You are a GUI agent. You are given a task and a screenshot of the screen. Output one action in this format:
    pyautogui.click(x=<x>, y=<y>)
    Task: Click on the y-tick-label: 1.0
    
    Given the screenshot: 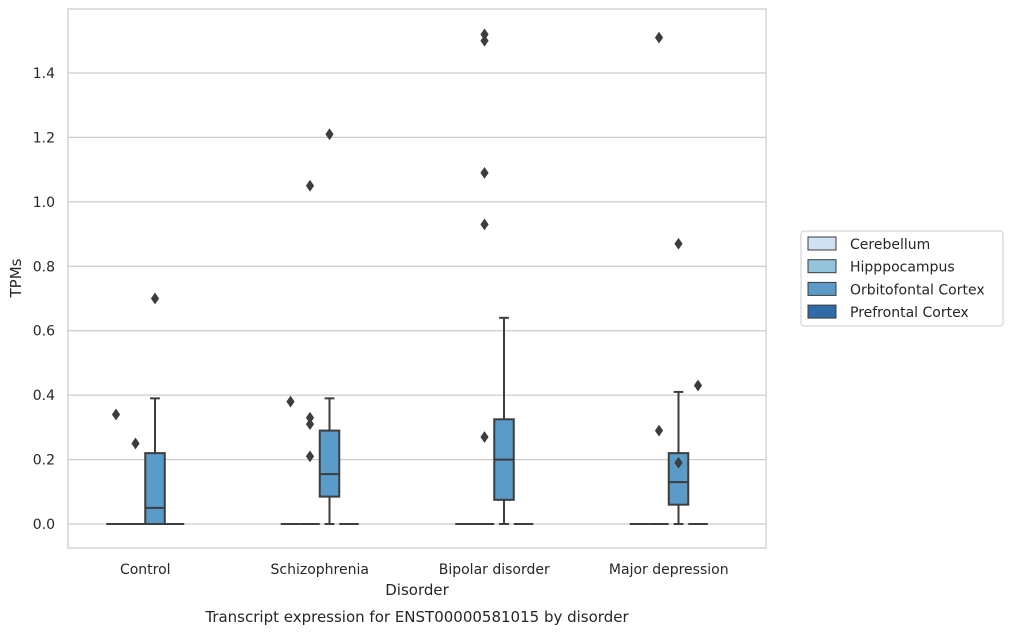 What is the action you would take?
    pyautogui.click(x=44, y=203)
    